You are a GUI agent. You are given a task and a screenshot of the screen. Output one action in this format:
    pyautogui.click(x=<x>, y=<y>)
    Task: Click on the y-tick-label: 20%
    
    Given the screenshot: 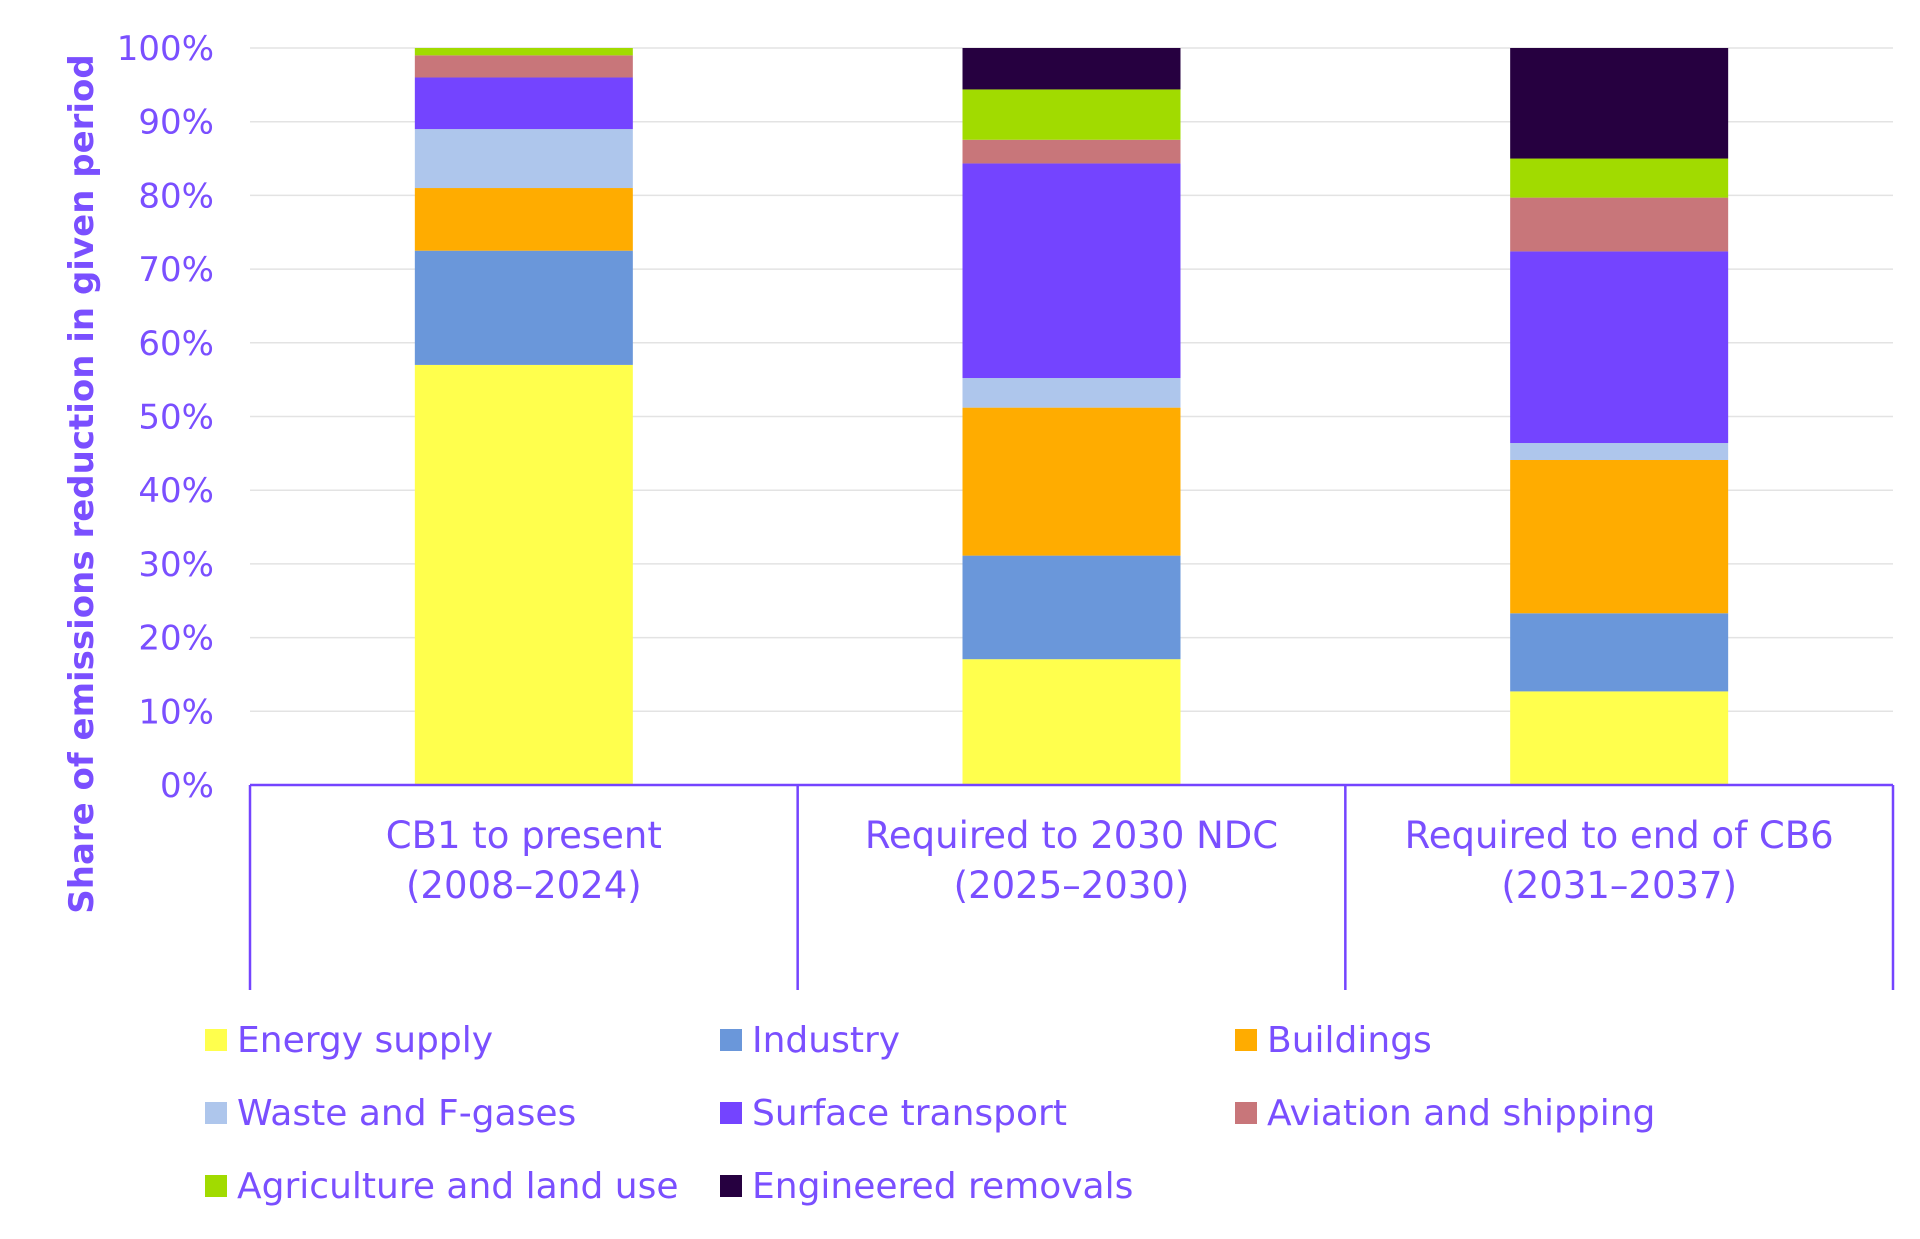 What is the action you would take?
    pyautogui.click(x=176, y=639)
    